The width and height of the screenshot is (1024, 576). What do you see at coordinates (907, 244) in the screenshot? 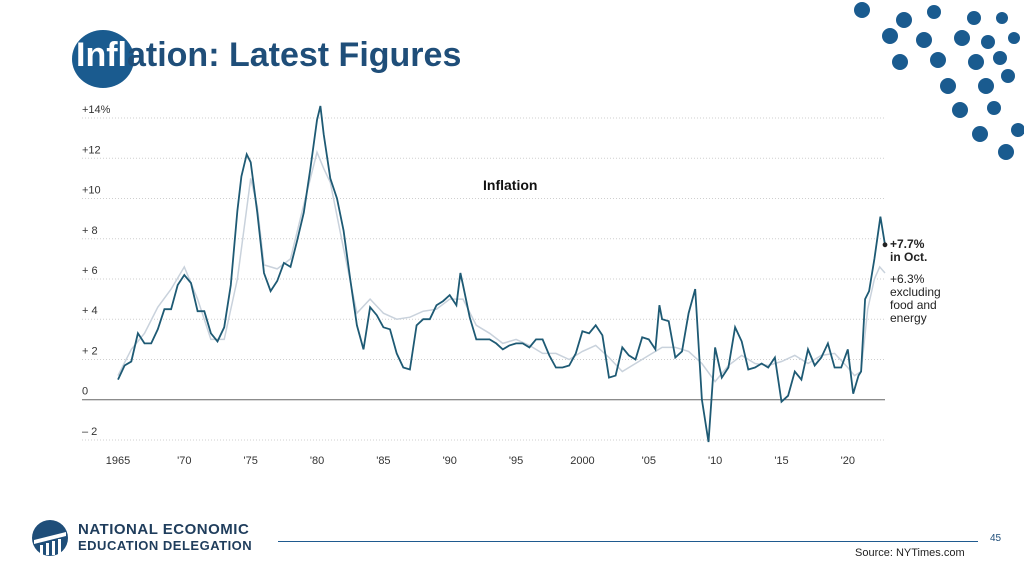
I see `annotation-headline-value: +7.7%` at bounding box center [907, 244].